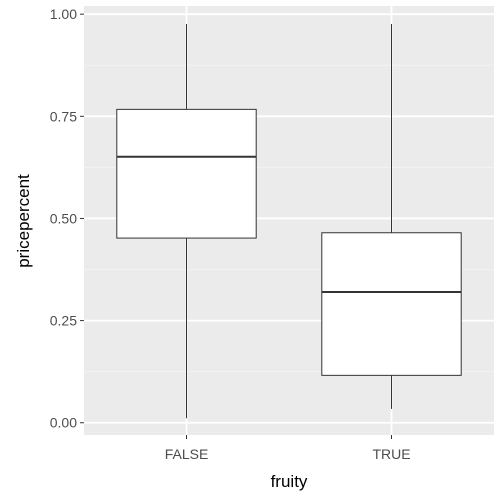 This screenshot has width=504, height=504. What do you see at coordinates (63, 321) in the screenshot?
I see `y-tick-label: 0.25` at bounding box center [63, 321].